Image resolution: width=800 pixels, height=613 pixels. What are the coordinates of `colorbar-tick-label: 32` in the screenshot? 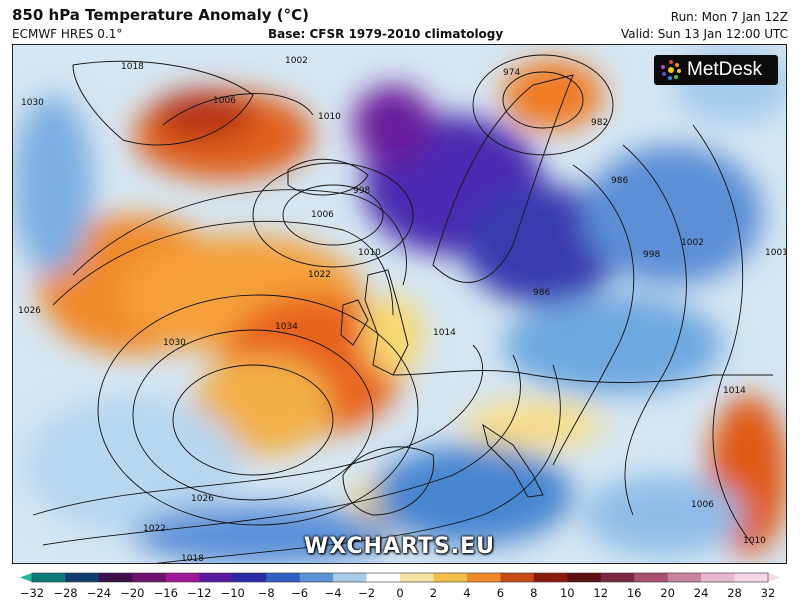 It's located at (768, 593).